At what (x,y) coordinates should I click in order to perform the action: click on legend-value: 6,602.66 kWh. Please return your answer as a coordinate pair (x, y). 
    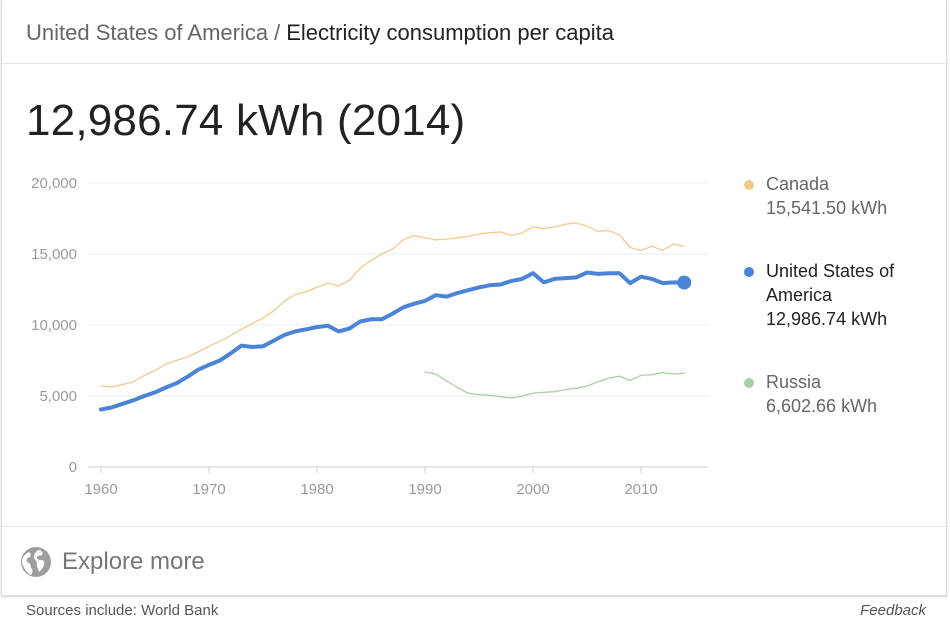
    Looking at the image, I should click on (822, 406).